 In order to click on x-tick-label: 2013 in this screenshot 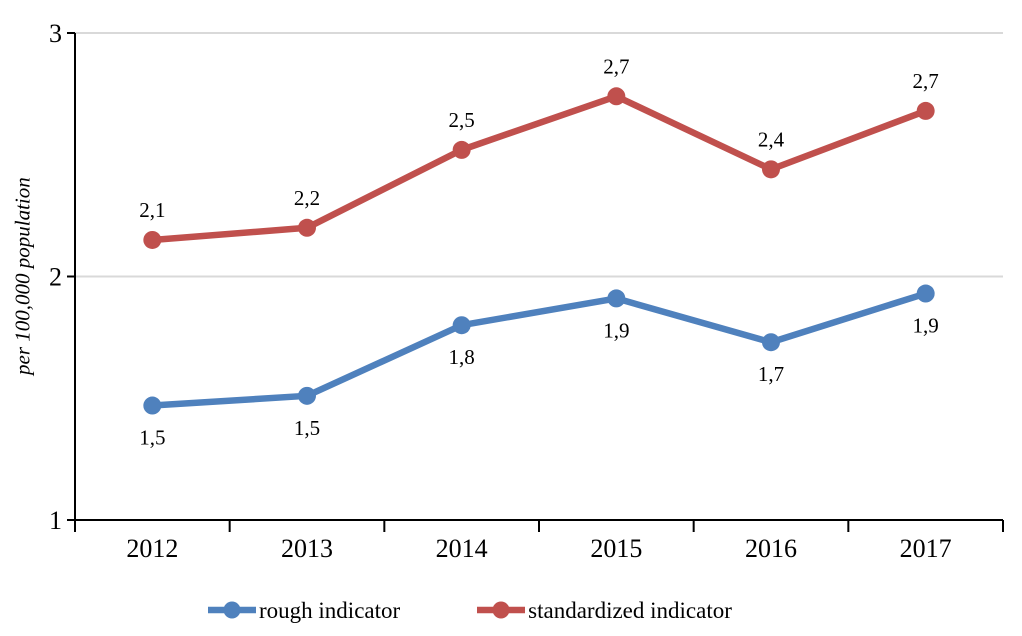, I will do `click(307, 548)`.